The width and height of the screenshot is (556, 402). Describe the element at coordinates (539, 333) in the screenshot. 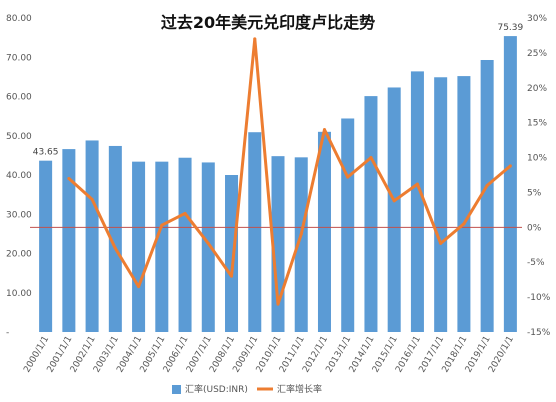

I see `right-tick-label: -15%` at that location.